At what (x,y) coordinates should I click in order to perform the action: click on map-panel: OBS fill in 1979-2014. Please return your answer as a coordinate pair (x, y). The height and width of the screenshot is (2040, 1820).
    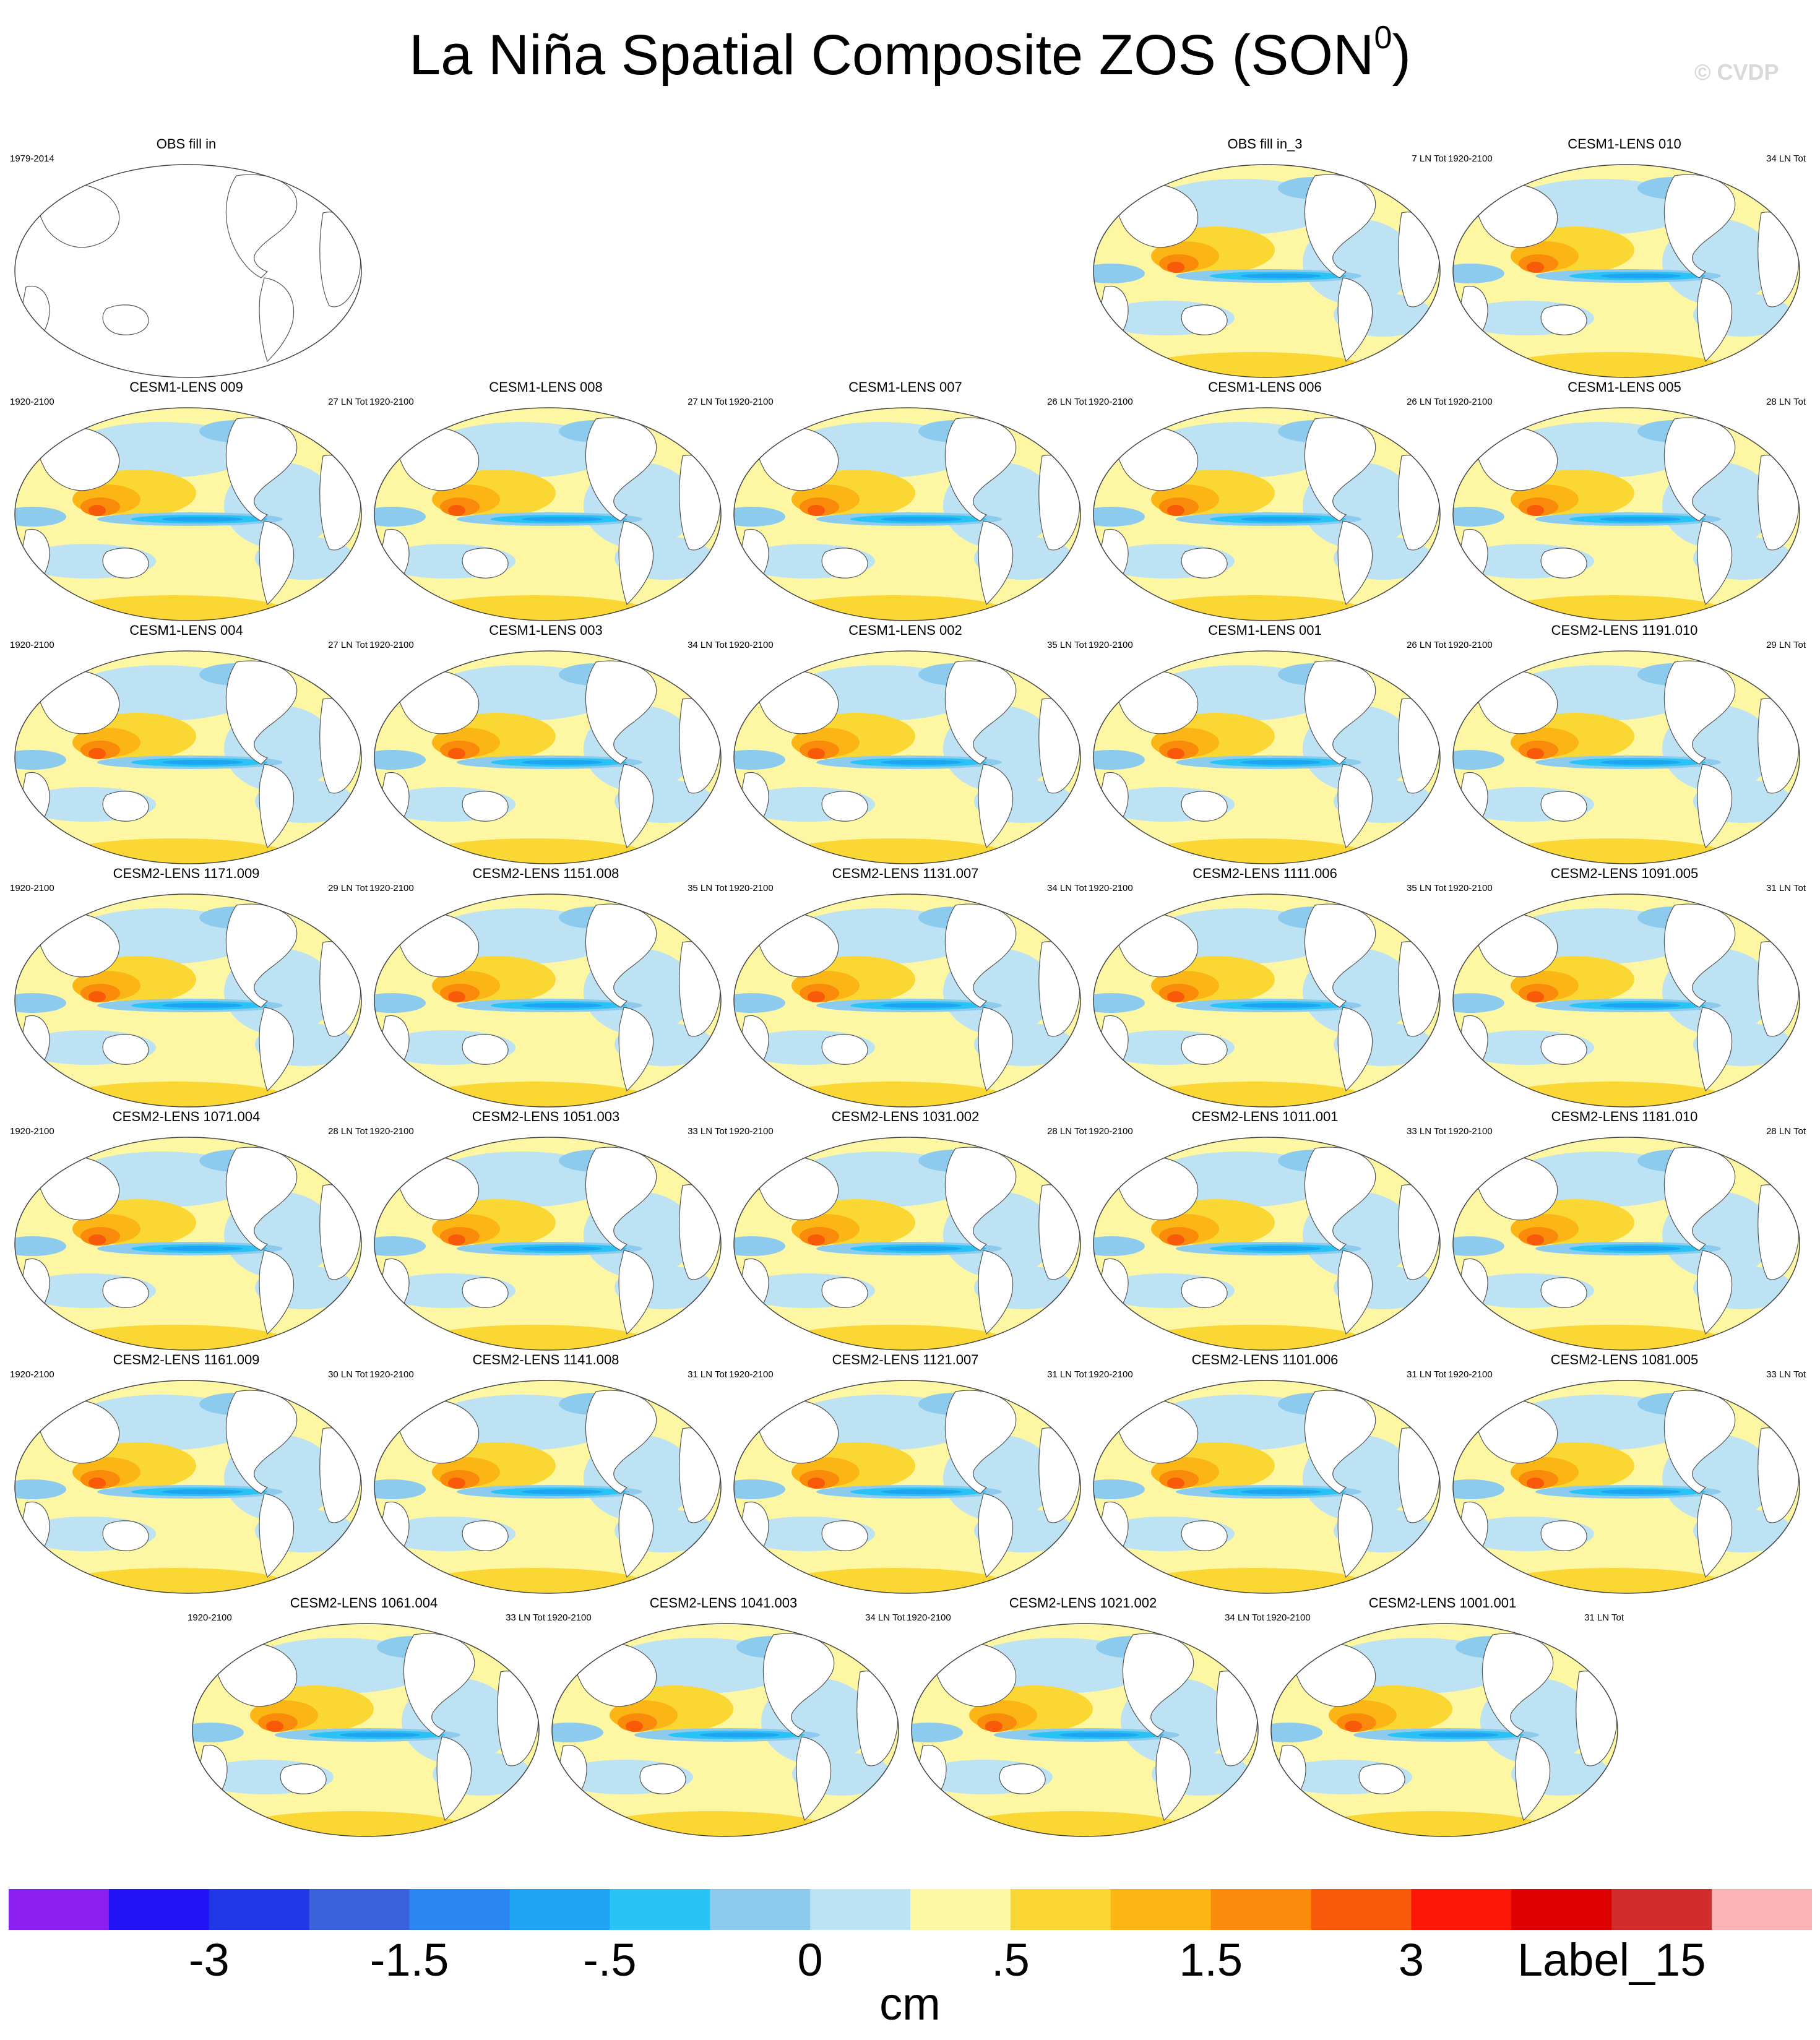
    Looking at the image, I should click on (186, 258).